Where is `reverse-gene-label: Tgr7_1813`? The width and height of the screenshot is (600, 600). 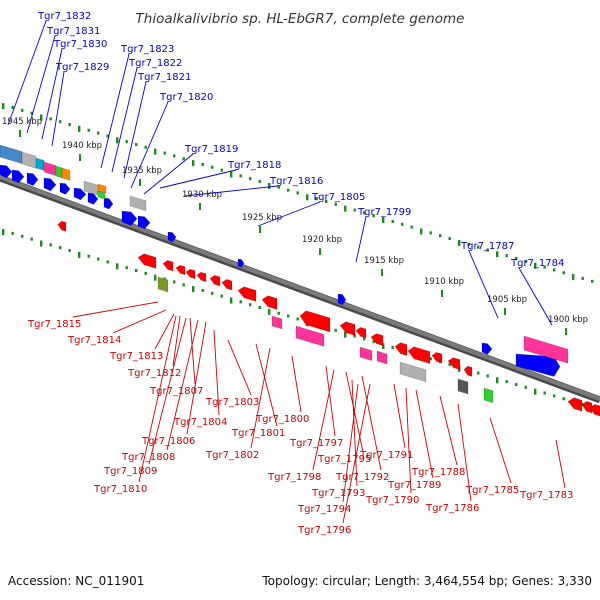 reverse-gene-label: Tgr7_1813 is located at coordinates (136, 356).